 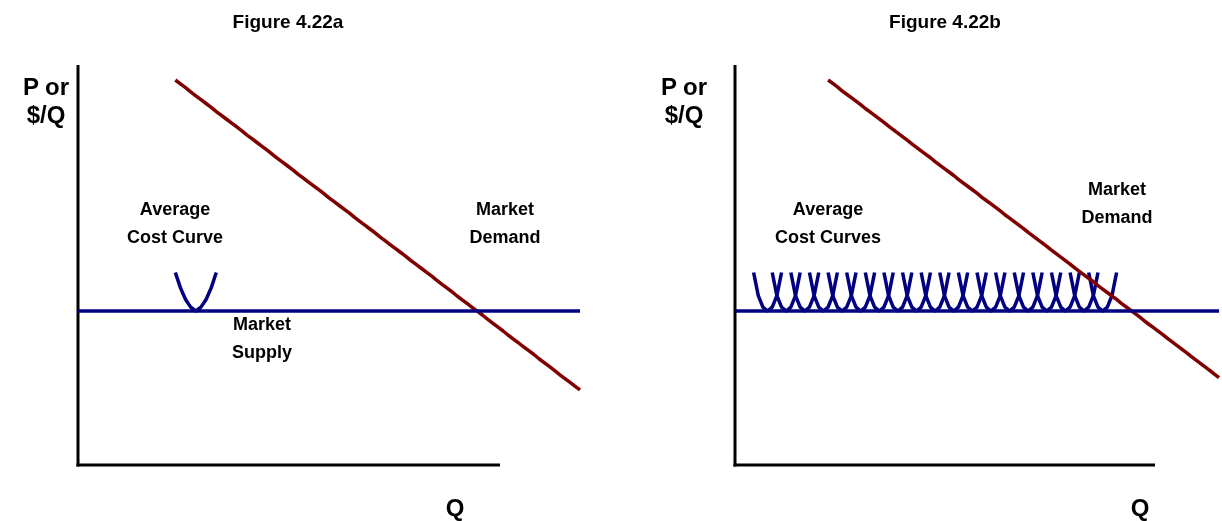 I want to click on chart-title: Figure 4.22a, so click(x=288, y=21).